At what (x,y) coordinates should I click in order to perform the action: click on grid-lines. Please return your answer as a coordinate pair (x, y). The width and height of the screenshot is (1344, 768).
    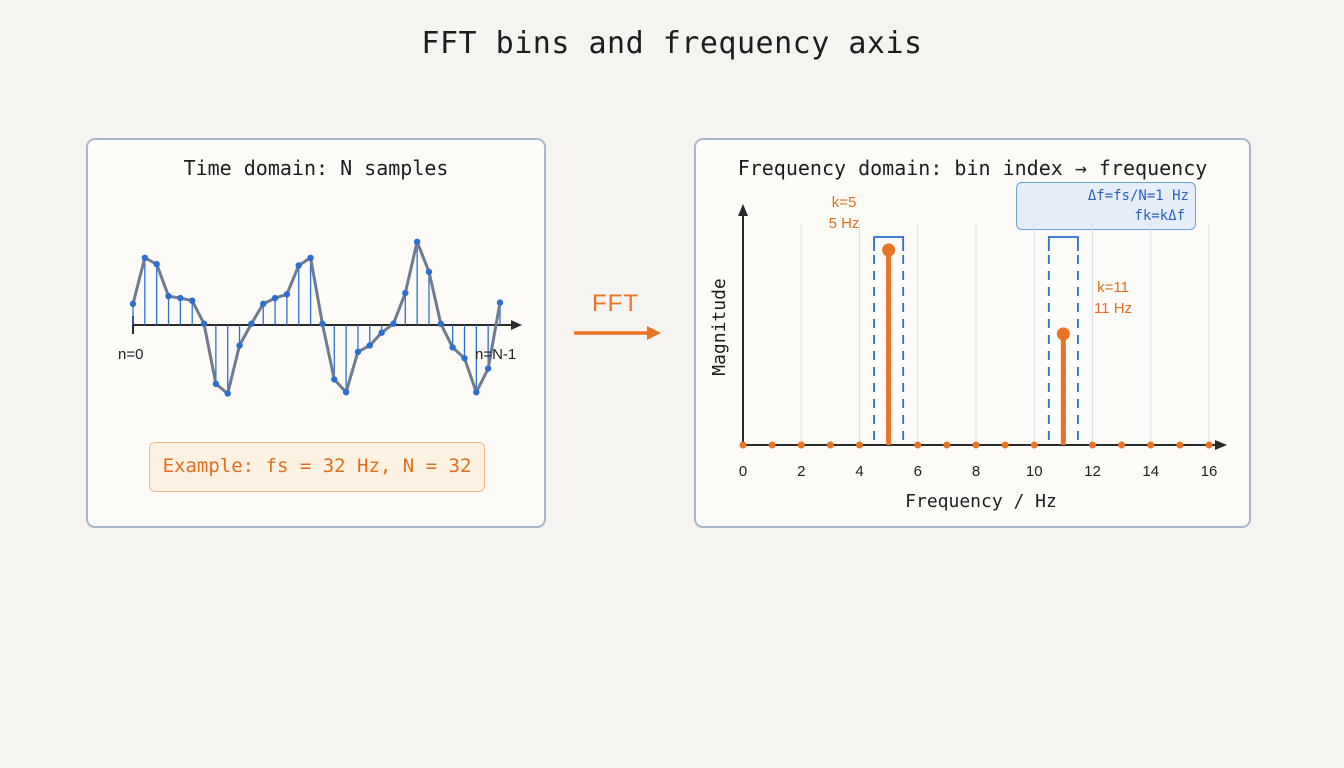
    Looking at the image, I should click on (1005, 334).